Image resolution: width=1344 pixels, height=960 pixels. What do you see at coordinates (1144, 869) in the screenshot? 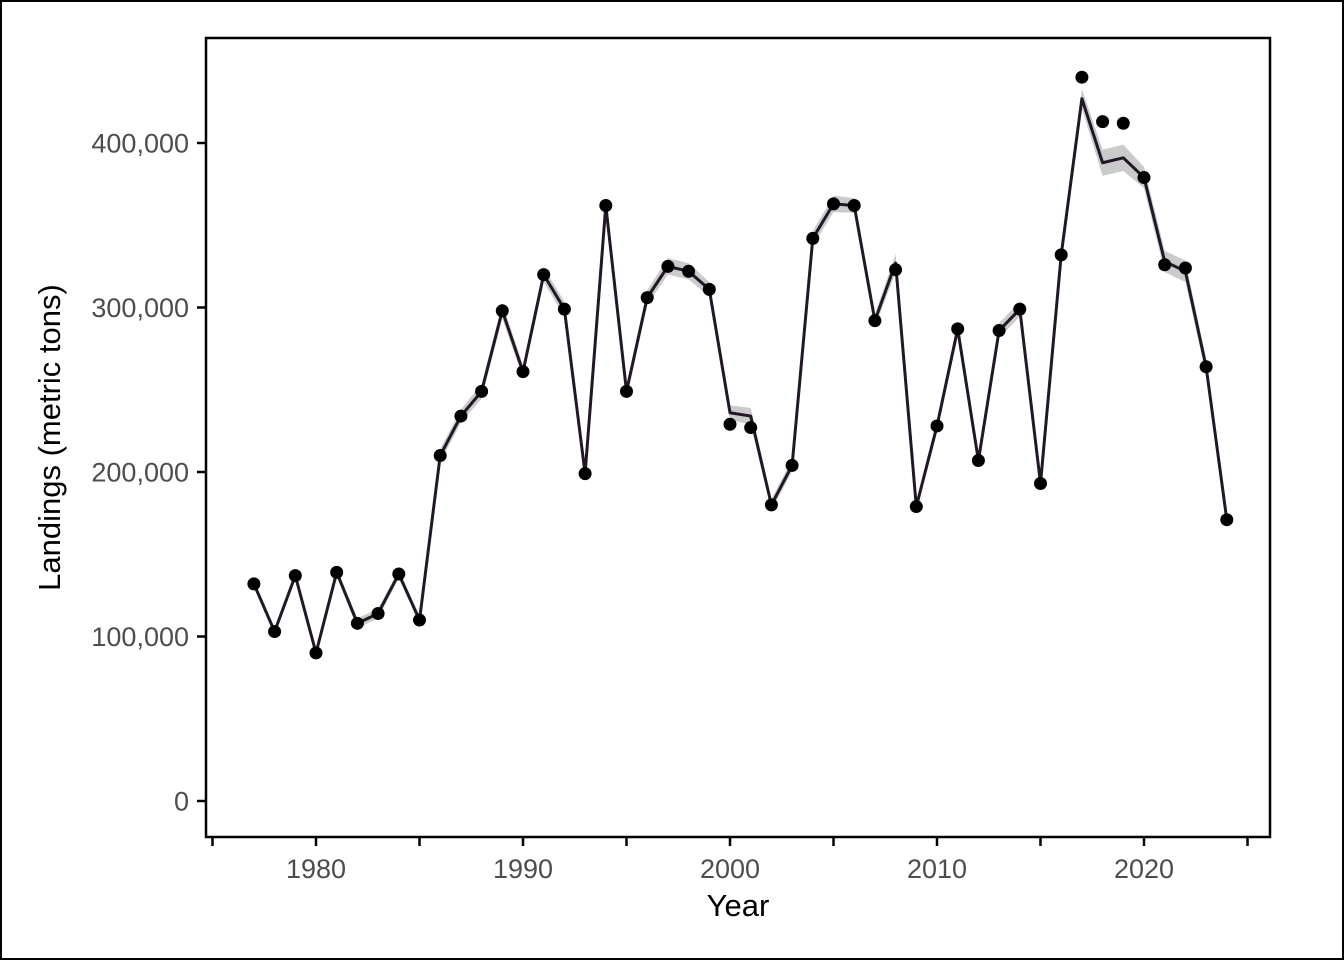
I see `x-tick-label: 2020` at bounding box center [1144, 869].